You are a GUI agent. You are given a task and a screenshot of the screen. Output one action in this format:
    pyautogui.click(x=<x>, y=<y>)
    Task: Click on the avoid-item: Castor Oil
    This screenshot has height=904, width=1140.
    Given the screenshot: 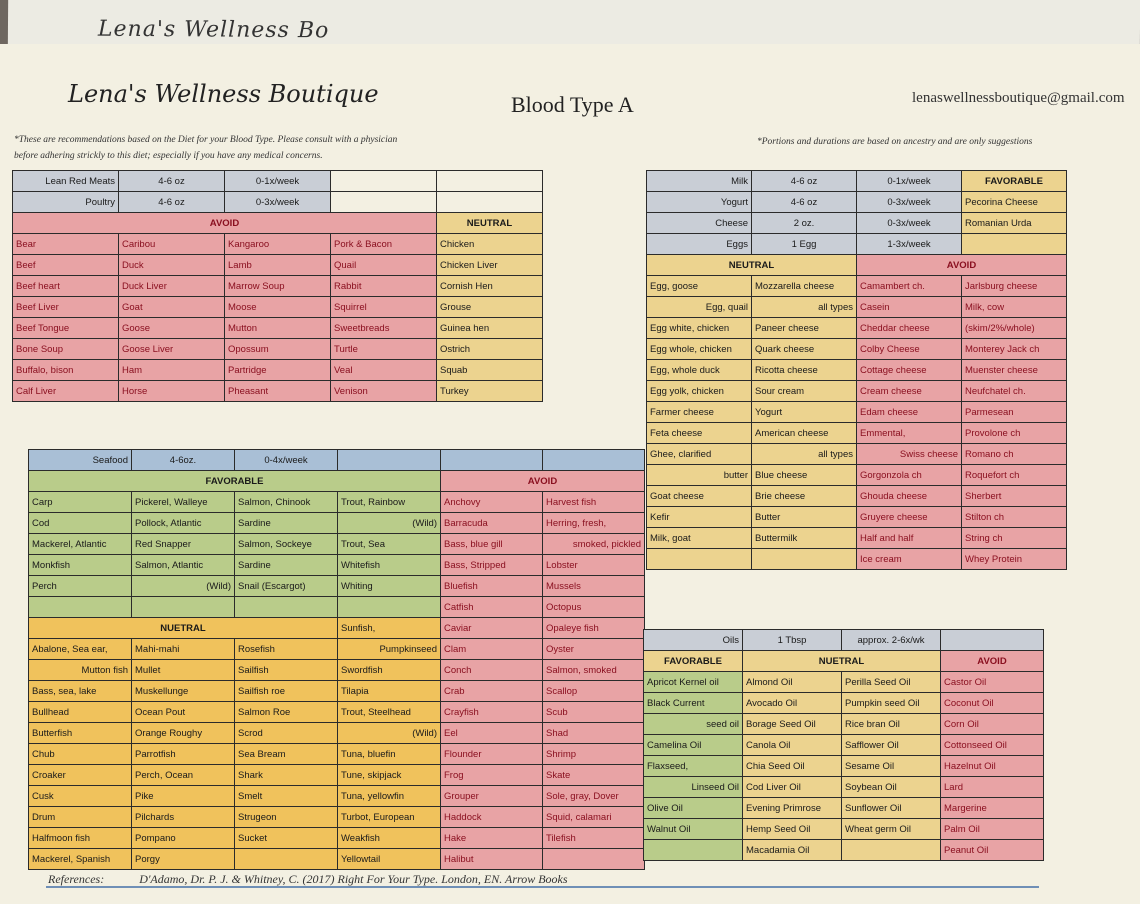 What is the action you would take?
    pyautogui.click(x=992, y=682)
    